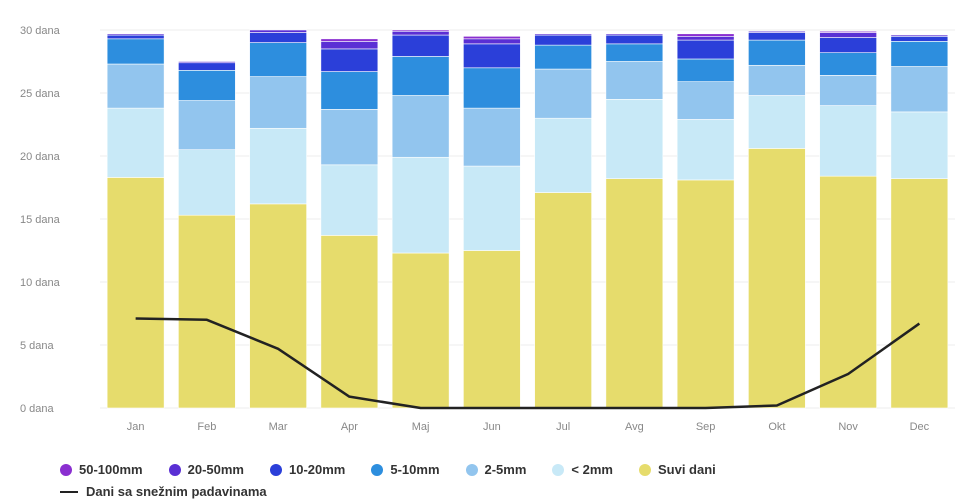 The image size is (955, 502). Describe the element at coordinates (136, 427) in the screenshot. I see `x-tick-label: Jan` at that location.